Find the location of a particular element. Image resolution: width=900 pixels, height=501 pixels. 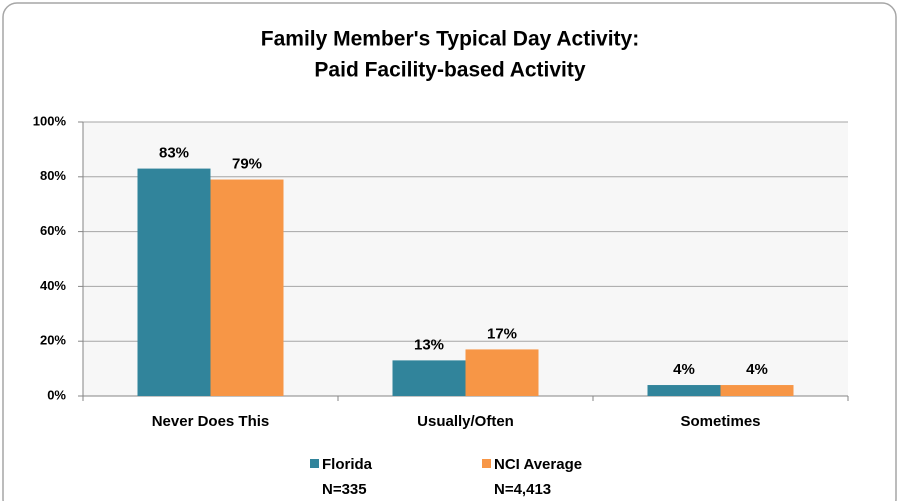

legend-note: N=4,413 is located at coordinates (522, 489).